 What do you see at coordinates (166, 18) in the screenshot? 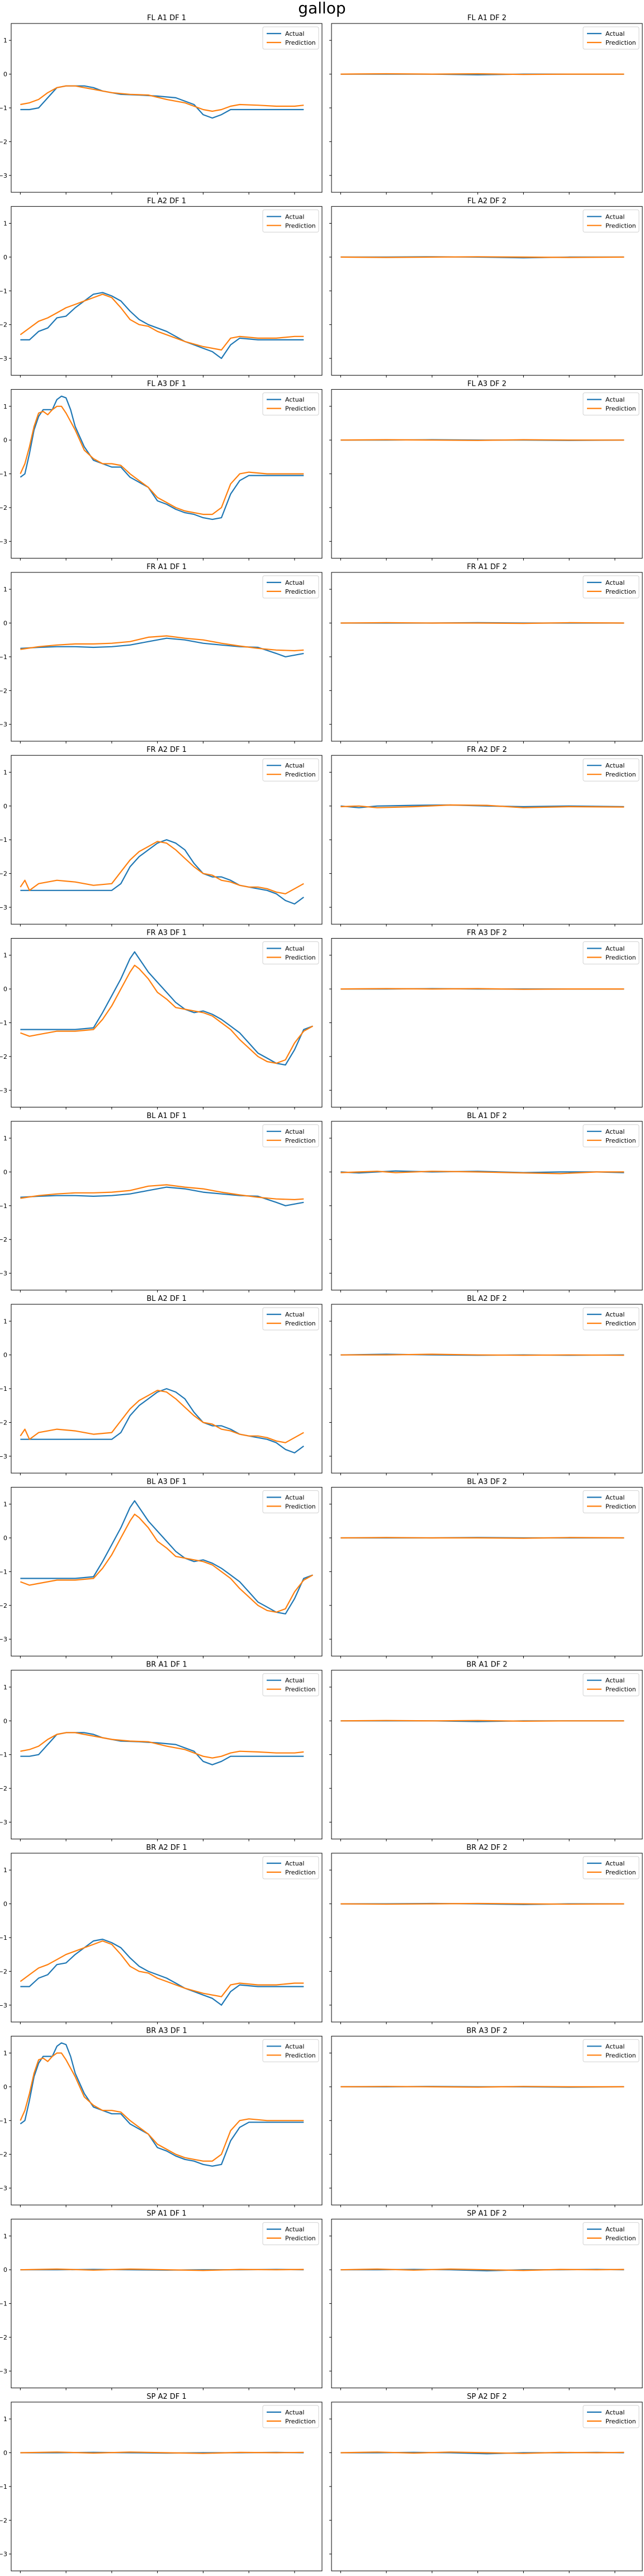
I see `subplot-title: FL A1 DF 1` at bounding box center [166, 18].